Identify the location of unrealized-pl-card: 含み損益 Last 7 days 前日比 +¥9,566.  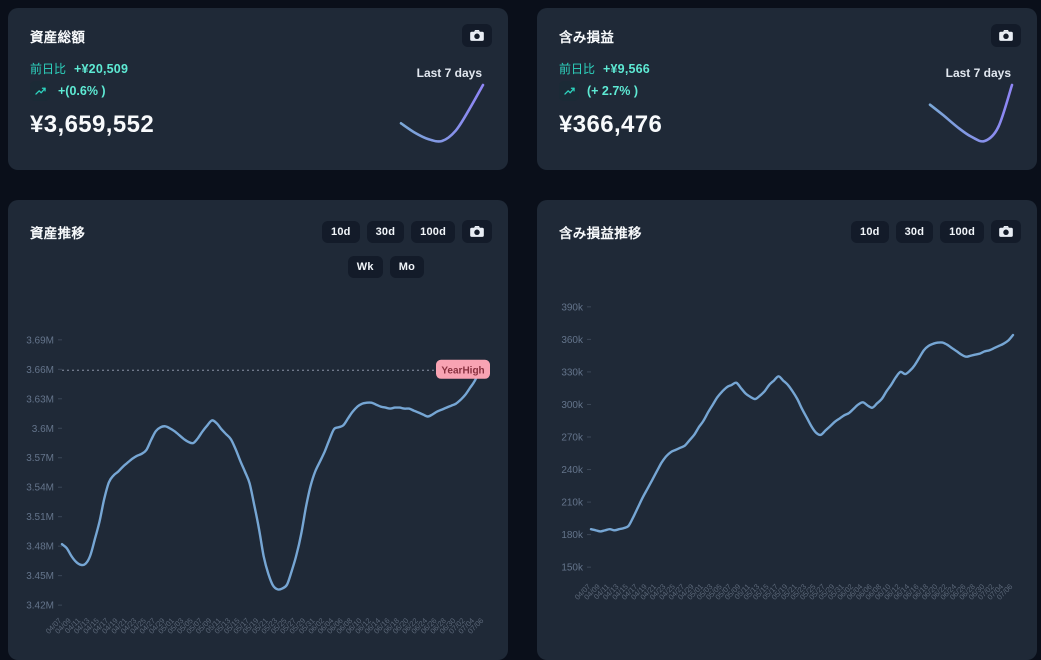
(787, 89).